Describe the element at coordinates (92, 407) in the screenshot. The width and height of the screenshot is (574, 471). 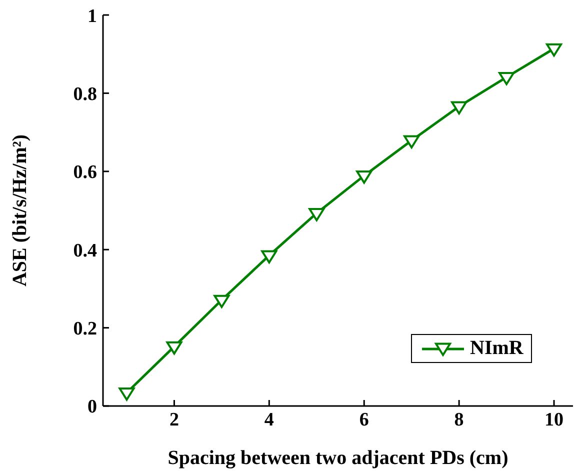
I see `y-tick-label: 0` at that location.